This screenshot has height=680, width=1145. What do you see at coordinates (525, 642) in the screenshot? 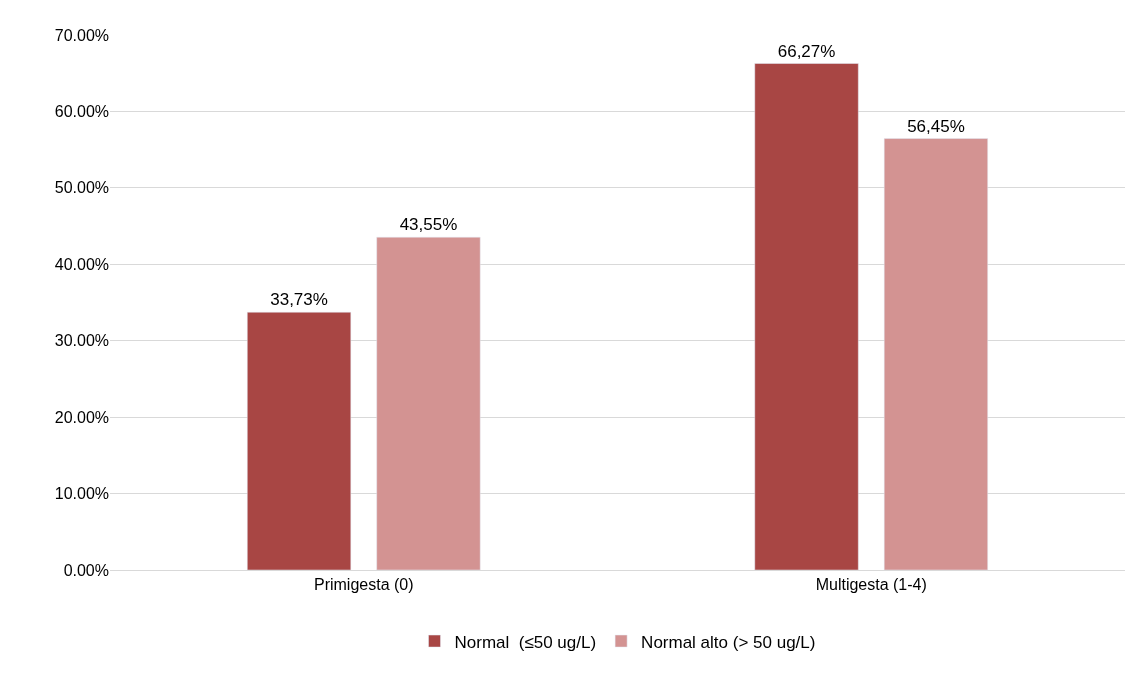
I see `legend-label: Normal (≤50 ug/L)` at bounding box center [525, 642].